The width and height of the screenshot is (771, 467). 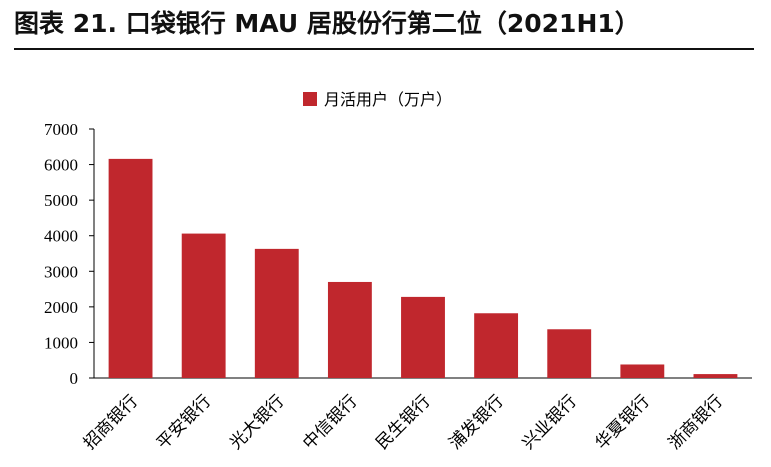 What do you see at coordinates (310, 99) in the screenshot?
I see `legend-swatch` at bounding box center [310, 99].